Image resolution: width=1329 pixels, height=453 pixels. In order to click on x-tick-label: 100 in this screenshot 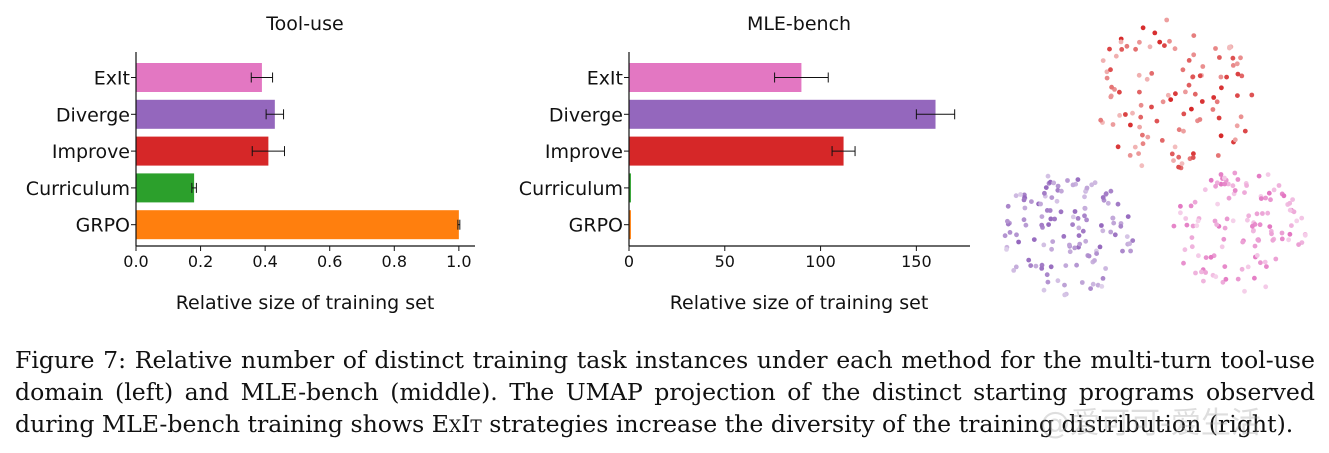, I will do `click(820, 261)`.